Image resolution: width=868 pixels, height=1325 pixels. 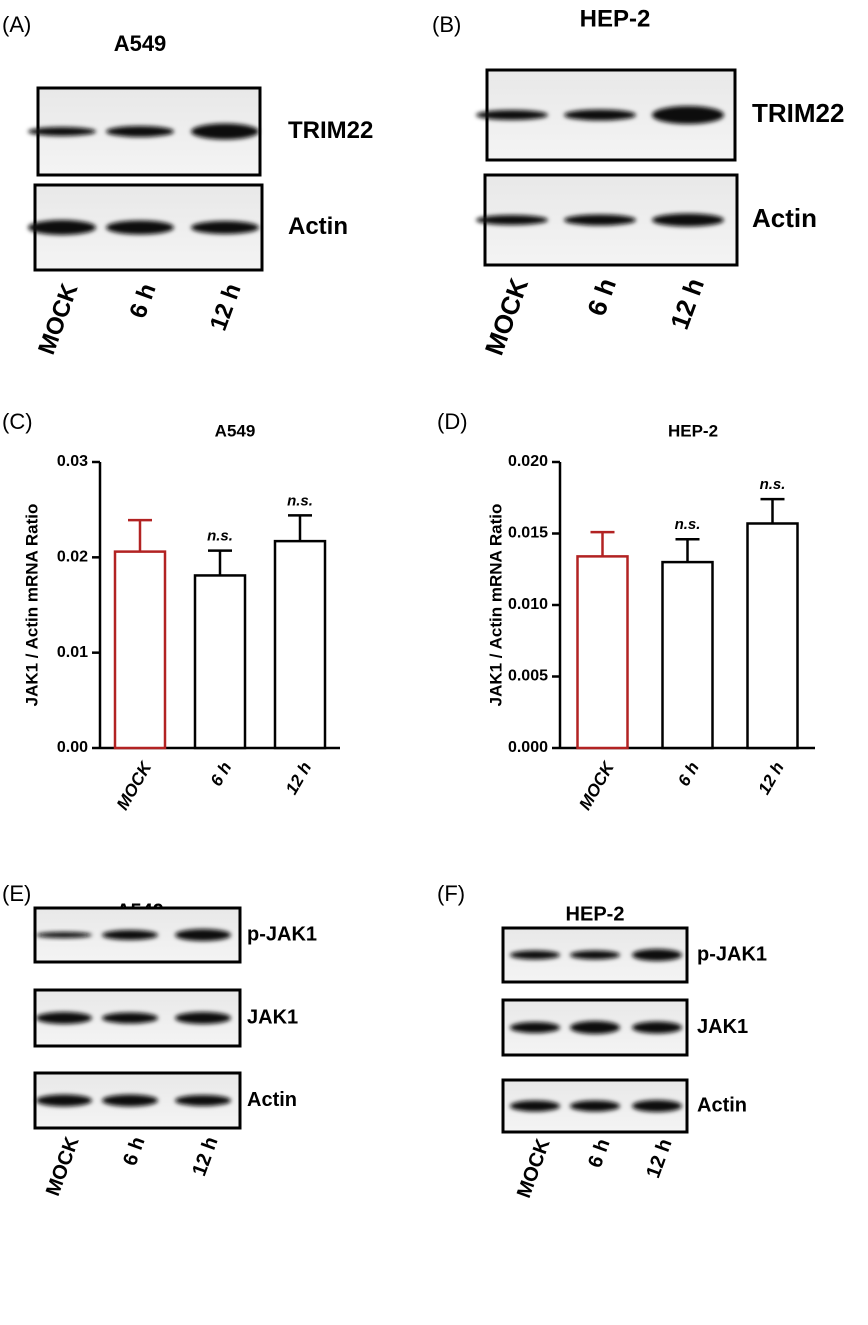 I want to click on y-tick-label: 0.020, so click(x=528, y=461).